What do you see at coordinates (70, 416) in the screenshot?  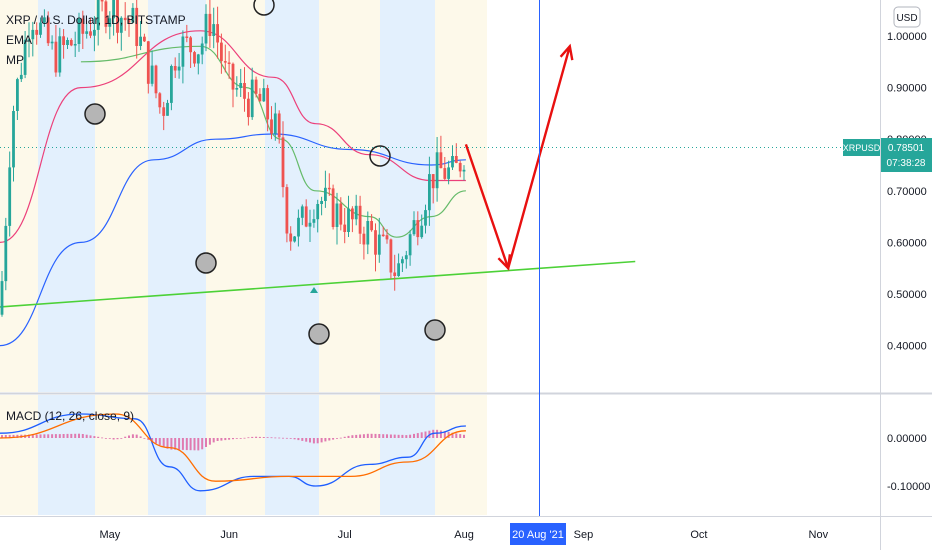 I see `macd-label: MACD (12, 26, close, 9)` at bounding box center [70, 416].